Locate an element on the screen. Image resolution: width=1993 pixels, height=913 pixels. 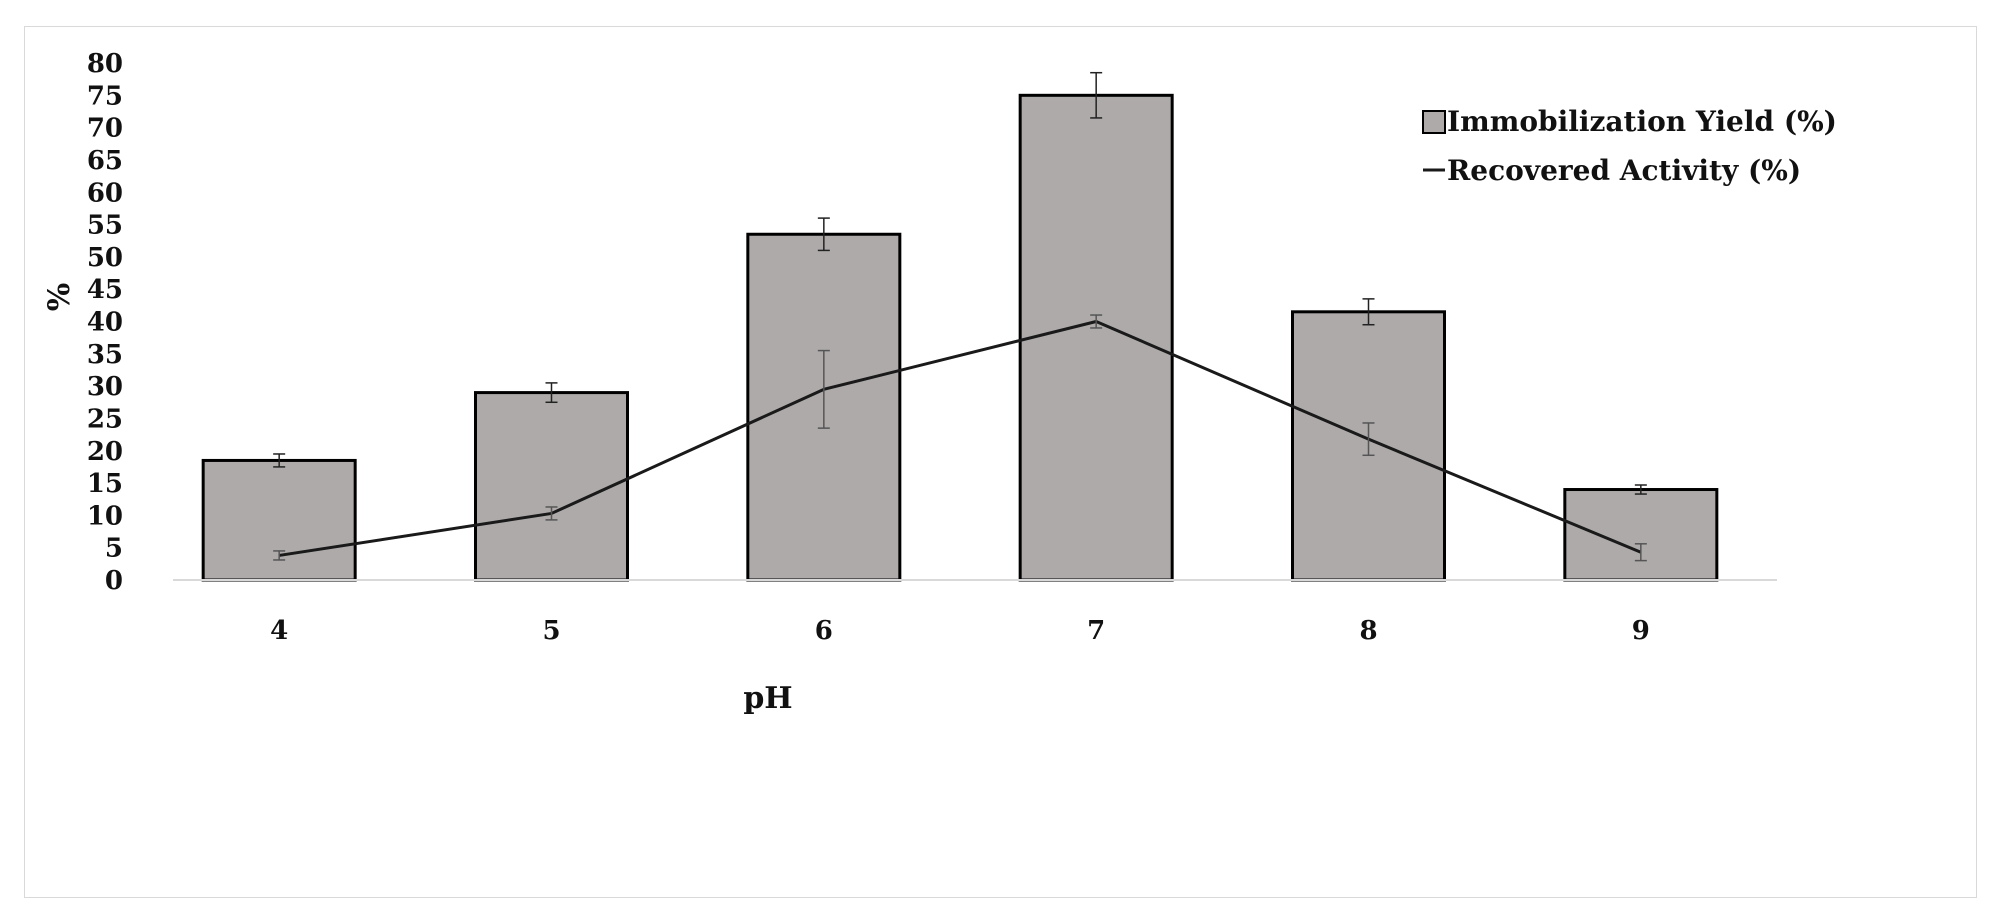
legend-label-immobilization-yield: Immobilization Yield (%) is located at coordinates (1642, 121).